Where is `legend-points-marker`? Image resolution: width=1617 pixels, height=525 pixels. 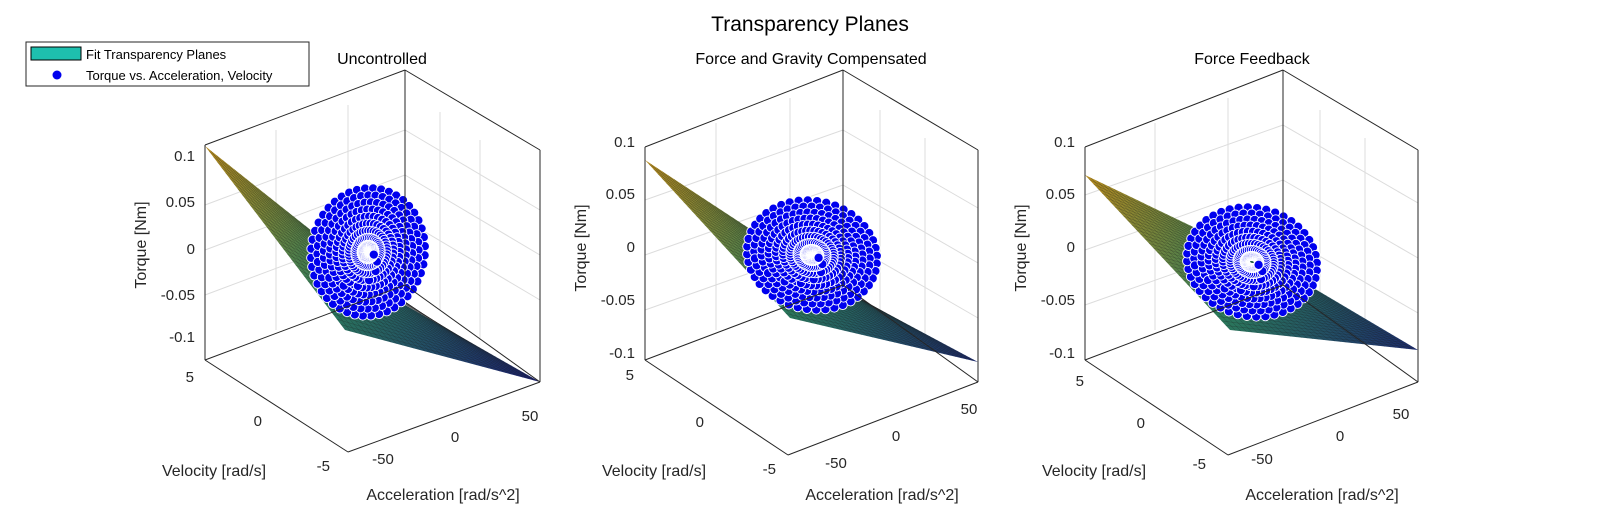
legend-points-marker is located at coordinates (57, 75).